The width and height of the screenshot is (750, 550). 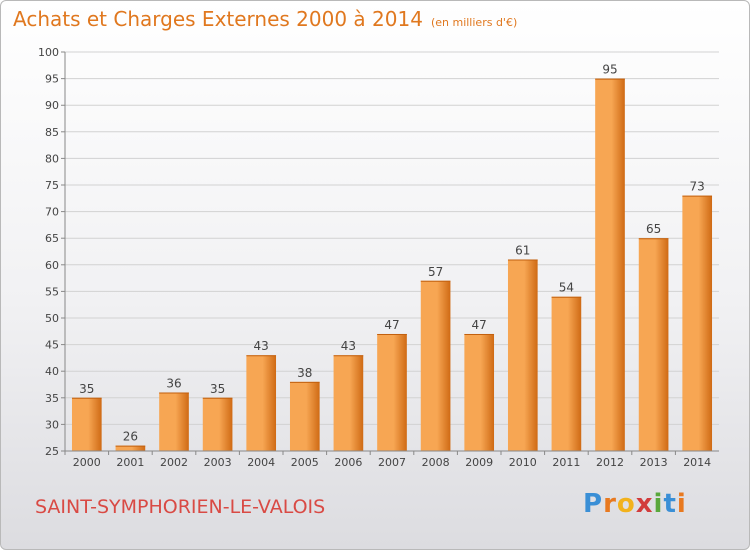 I want to click on bar-2004, so click(x=261, y=403).